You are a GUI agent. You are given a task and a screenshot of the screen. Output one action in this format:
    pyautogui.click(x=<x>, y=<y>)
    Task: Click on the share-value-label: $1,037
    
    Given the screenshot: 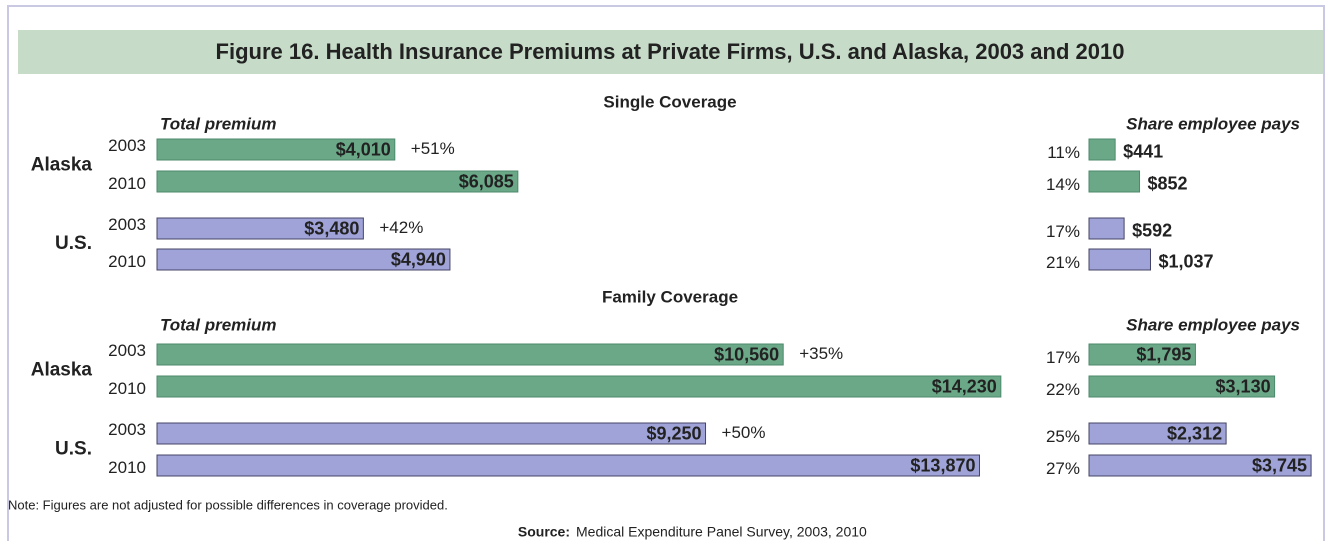 What is the action you would take?
    pyautogui.click(x=1185, y=261)
    